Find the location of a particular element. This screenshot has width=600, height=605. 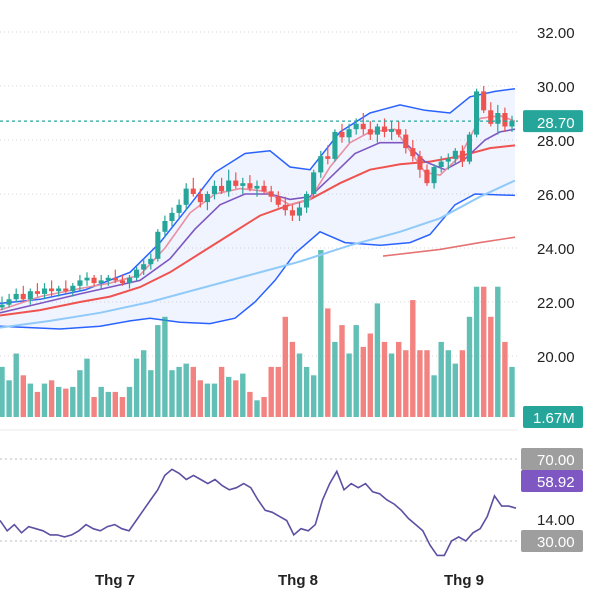

rsi-pane is located at coordinates (258, 512).